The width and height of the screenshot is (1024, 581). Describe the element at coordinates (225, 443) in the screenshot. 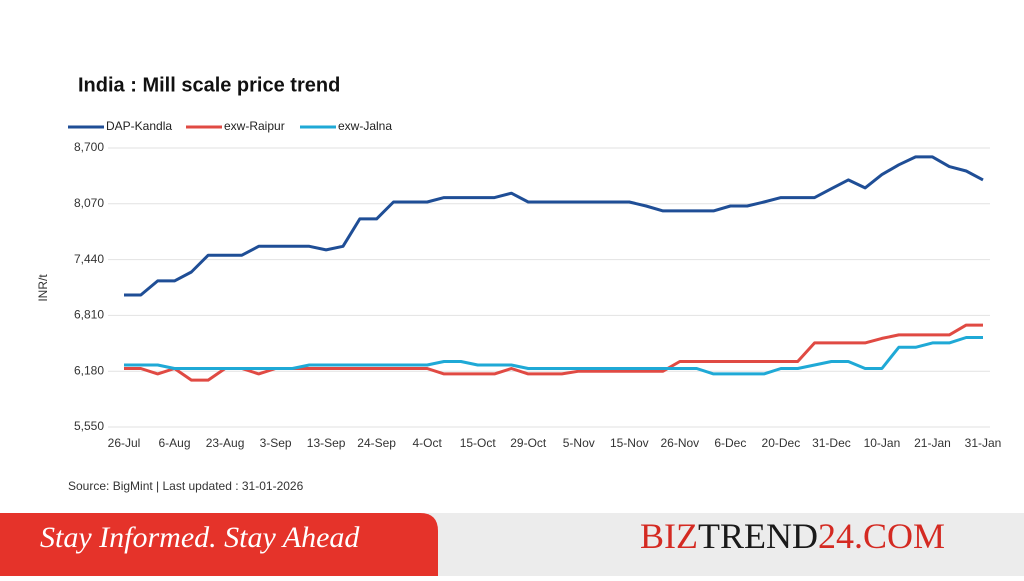

I see `x-tick-label: 23-Aug` at that location.